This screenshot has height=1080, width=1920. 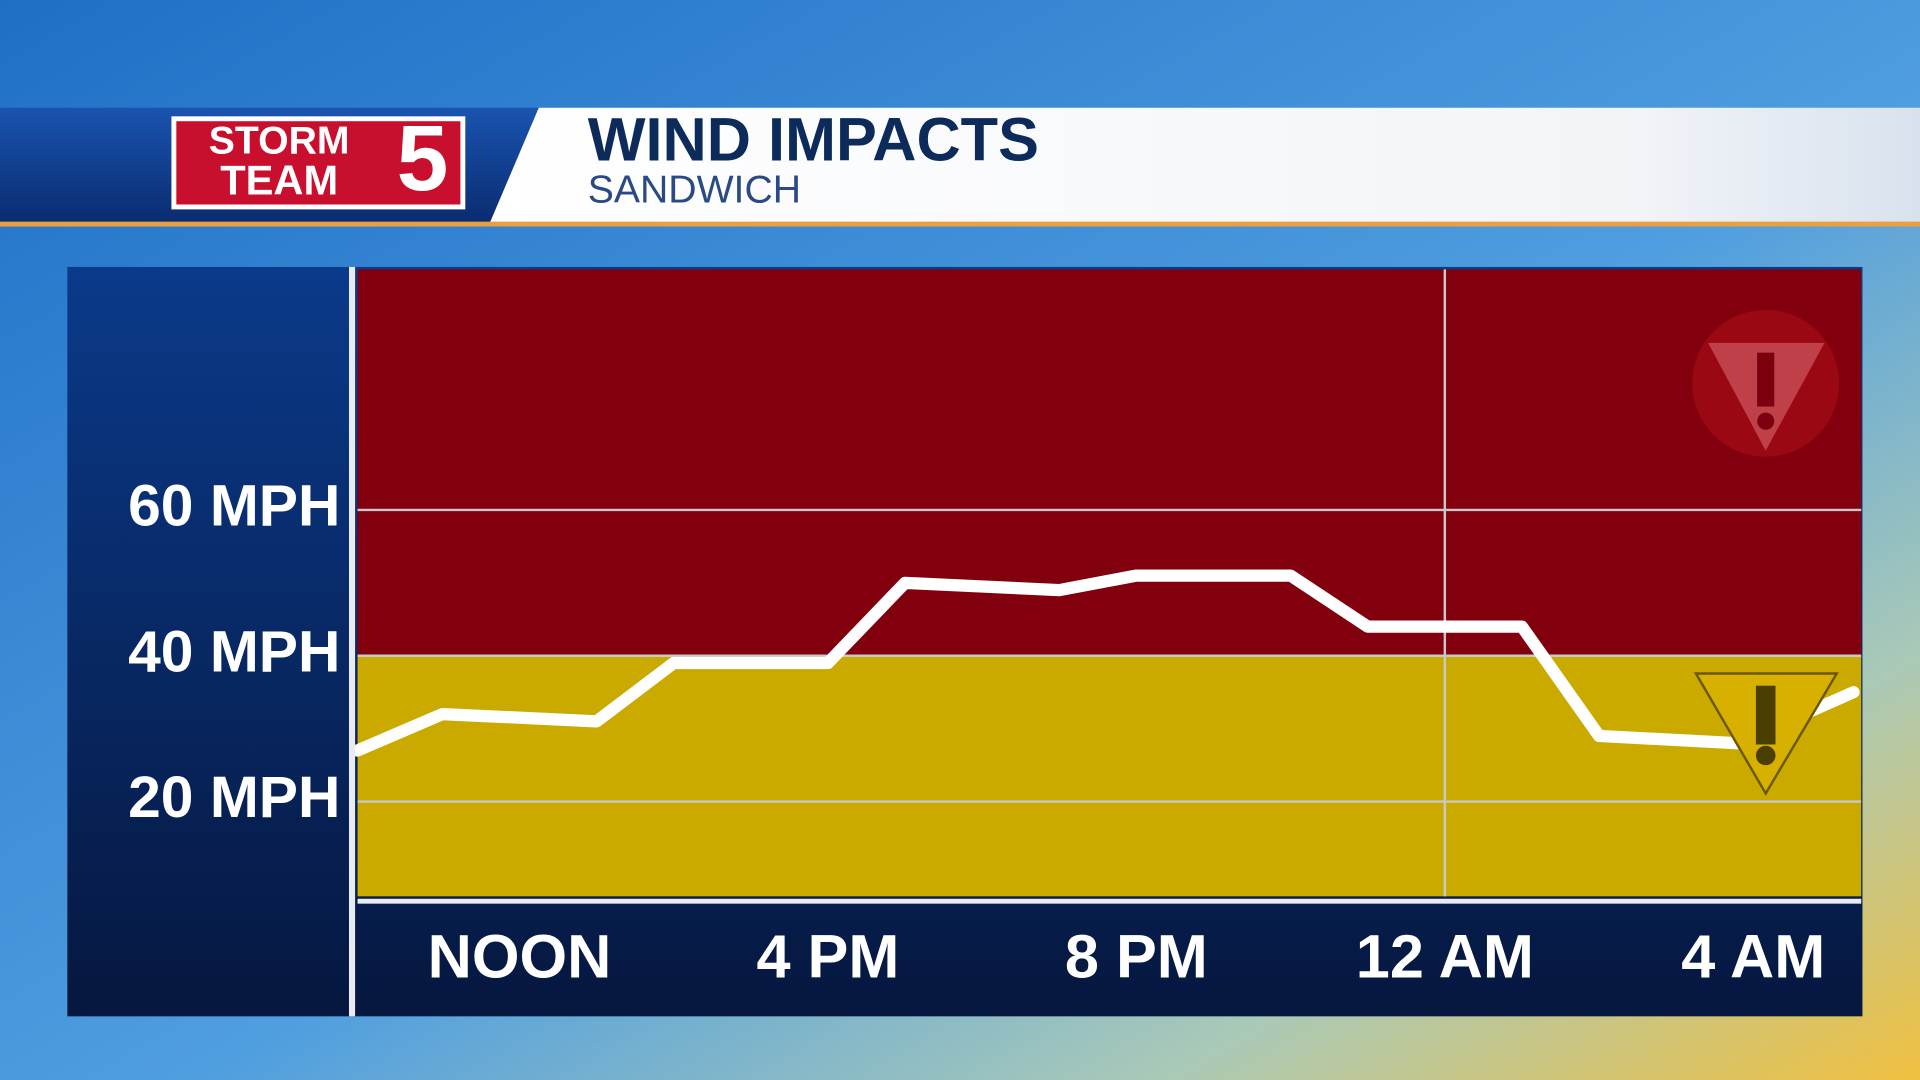 What do you see at coordinates (1105, 663) in the screenshot?
I see `wind-line` at bounding box center [1105, 663].